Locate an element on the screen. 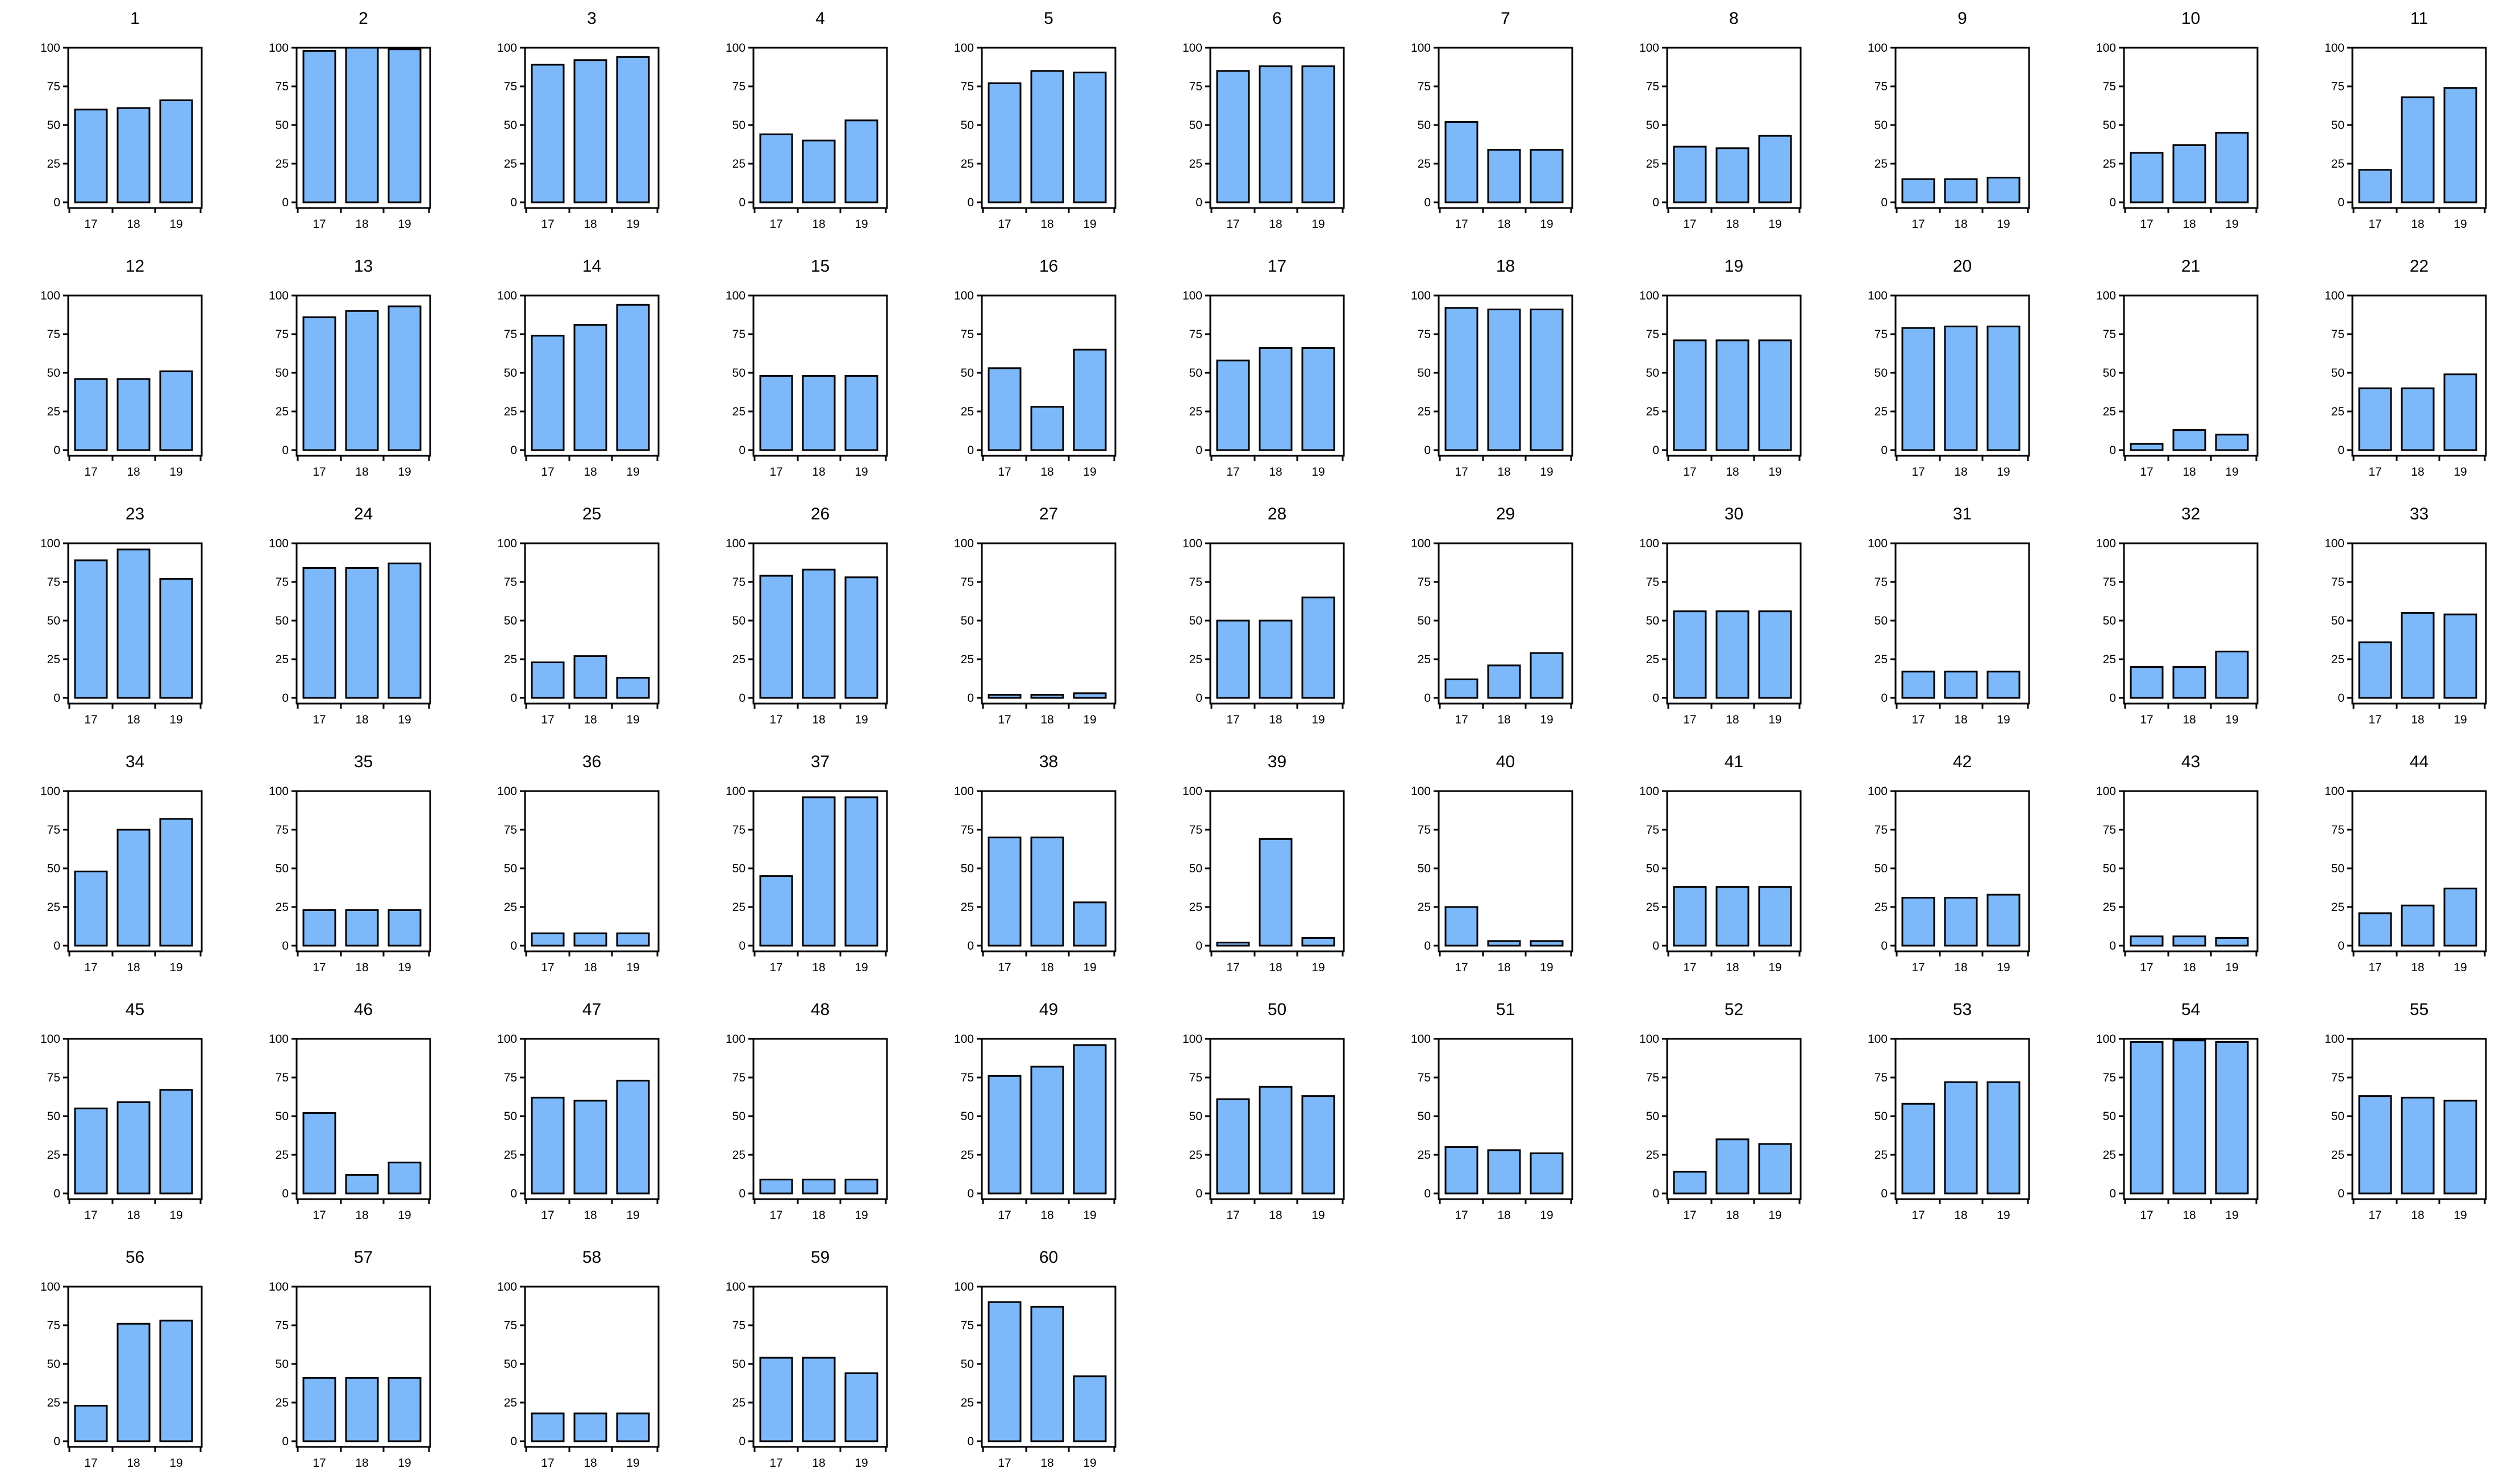 The width and height of the screenshot is (2520, 1481). chart-title: 30 is located at coordinates (1734, 514).